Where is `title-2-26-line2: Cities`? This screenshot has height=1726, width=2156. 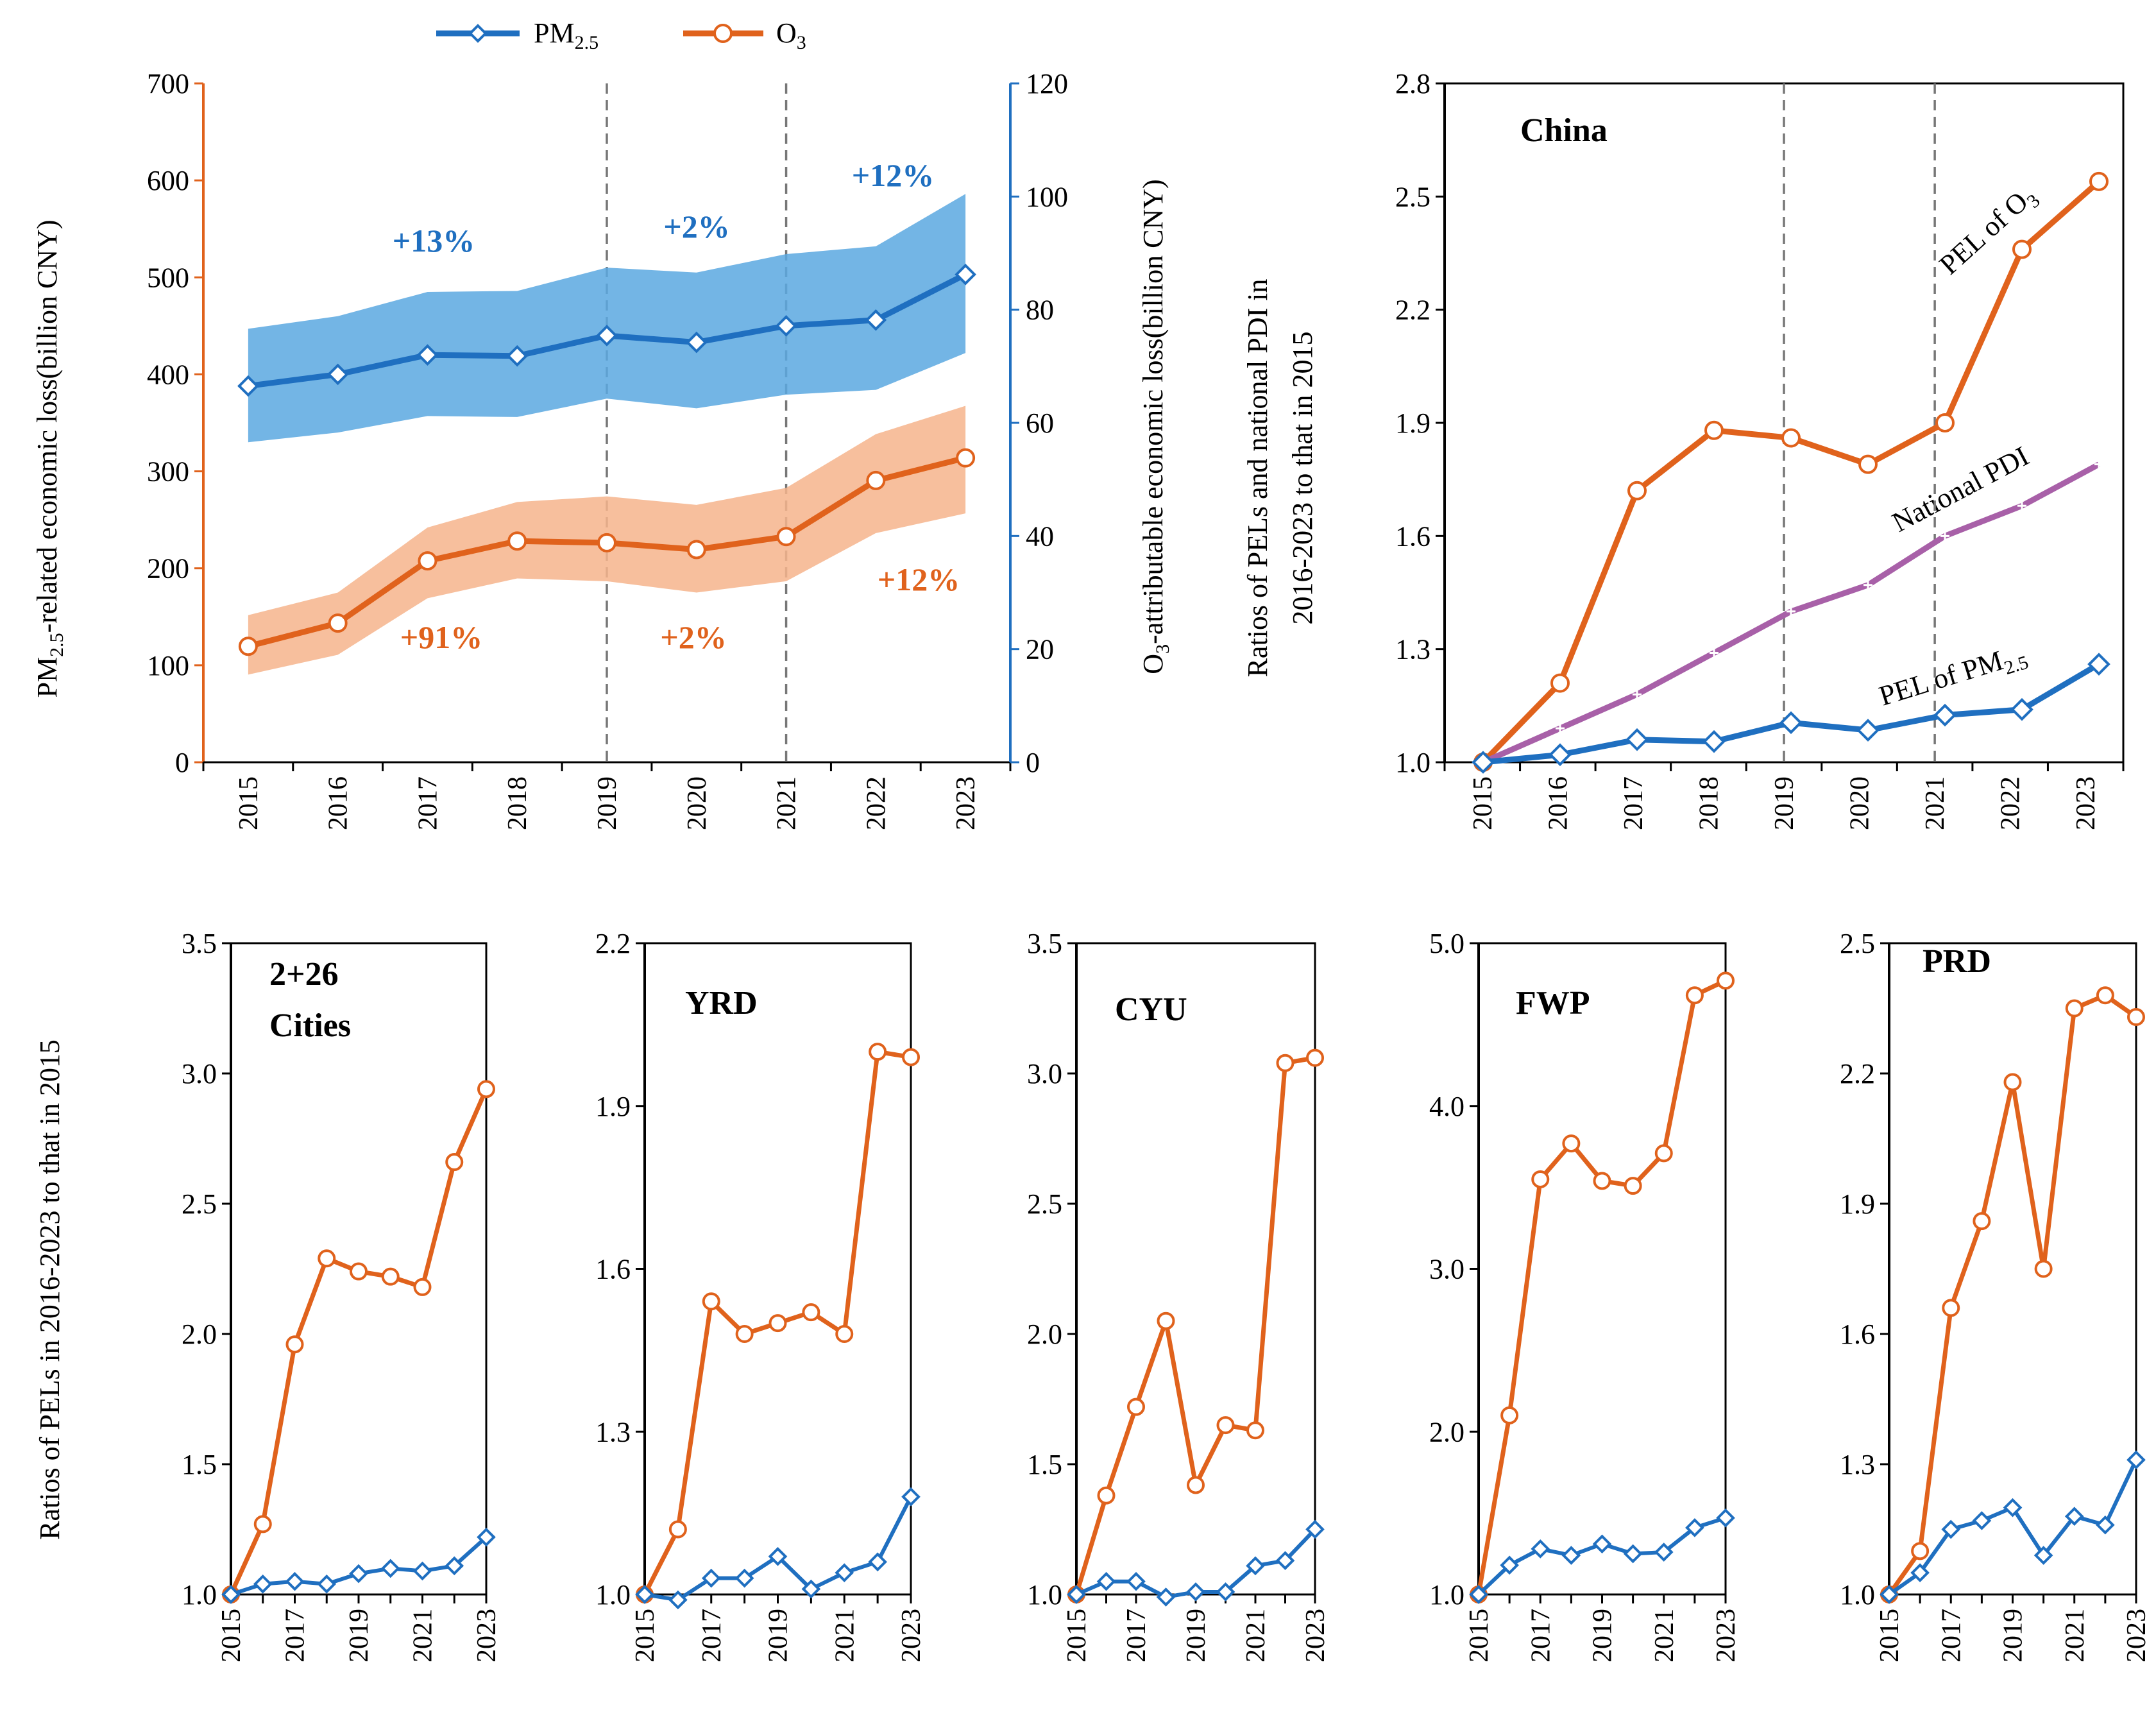 title-2-26-line2: Cities is located at coordinates (310, 1025).